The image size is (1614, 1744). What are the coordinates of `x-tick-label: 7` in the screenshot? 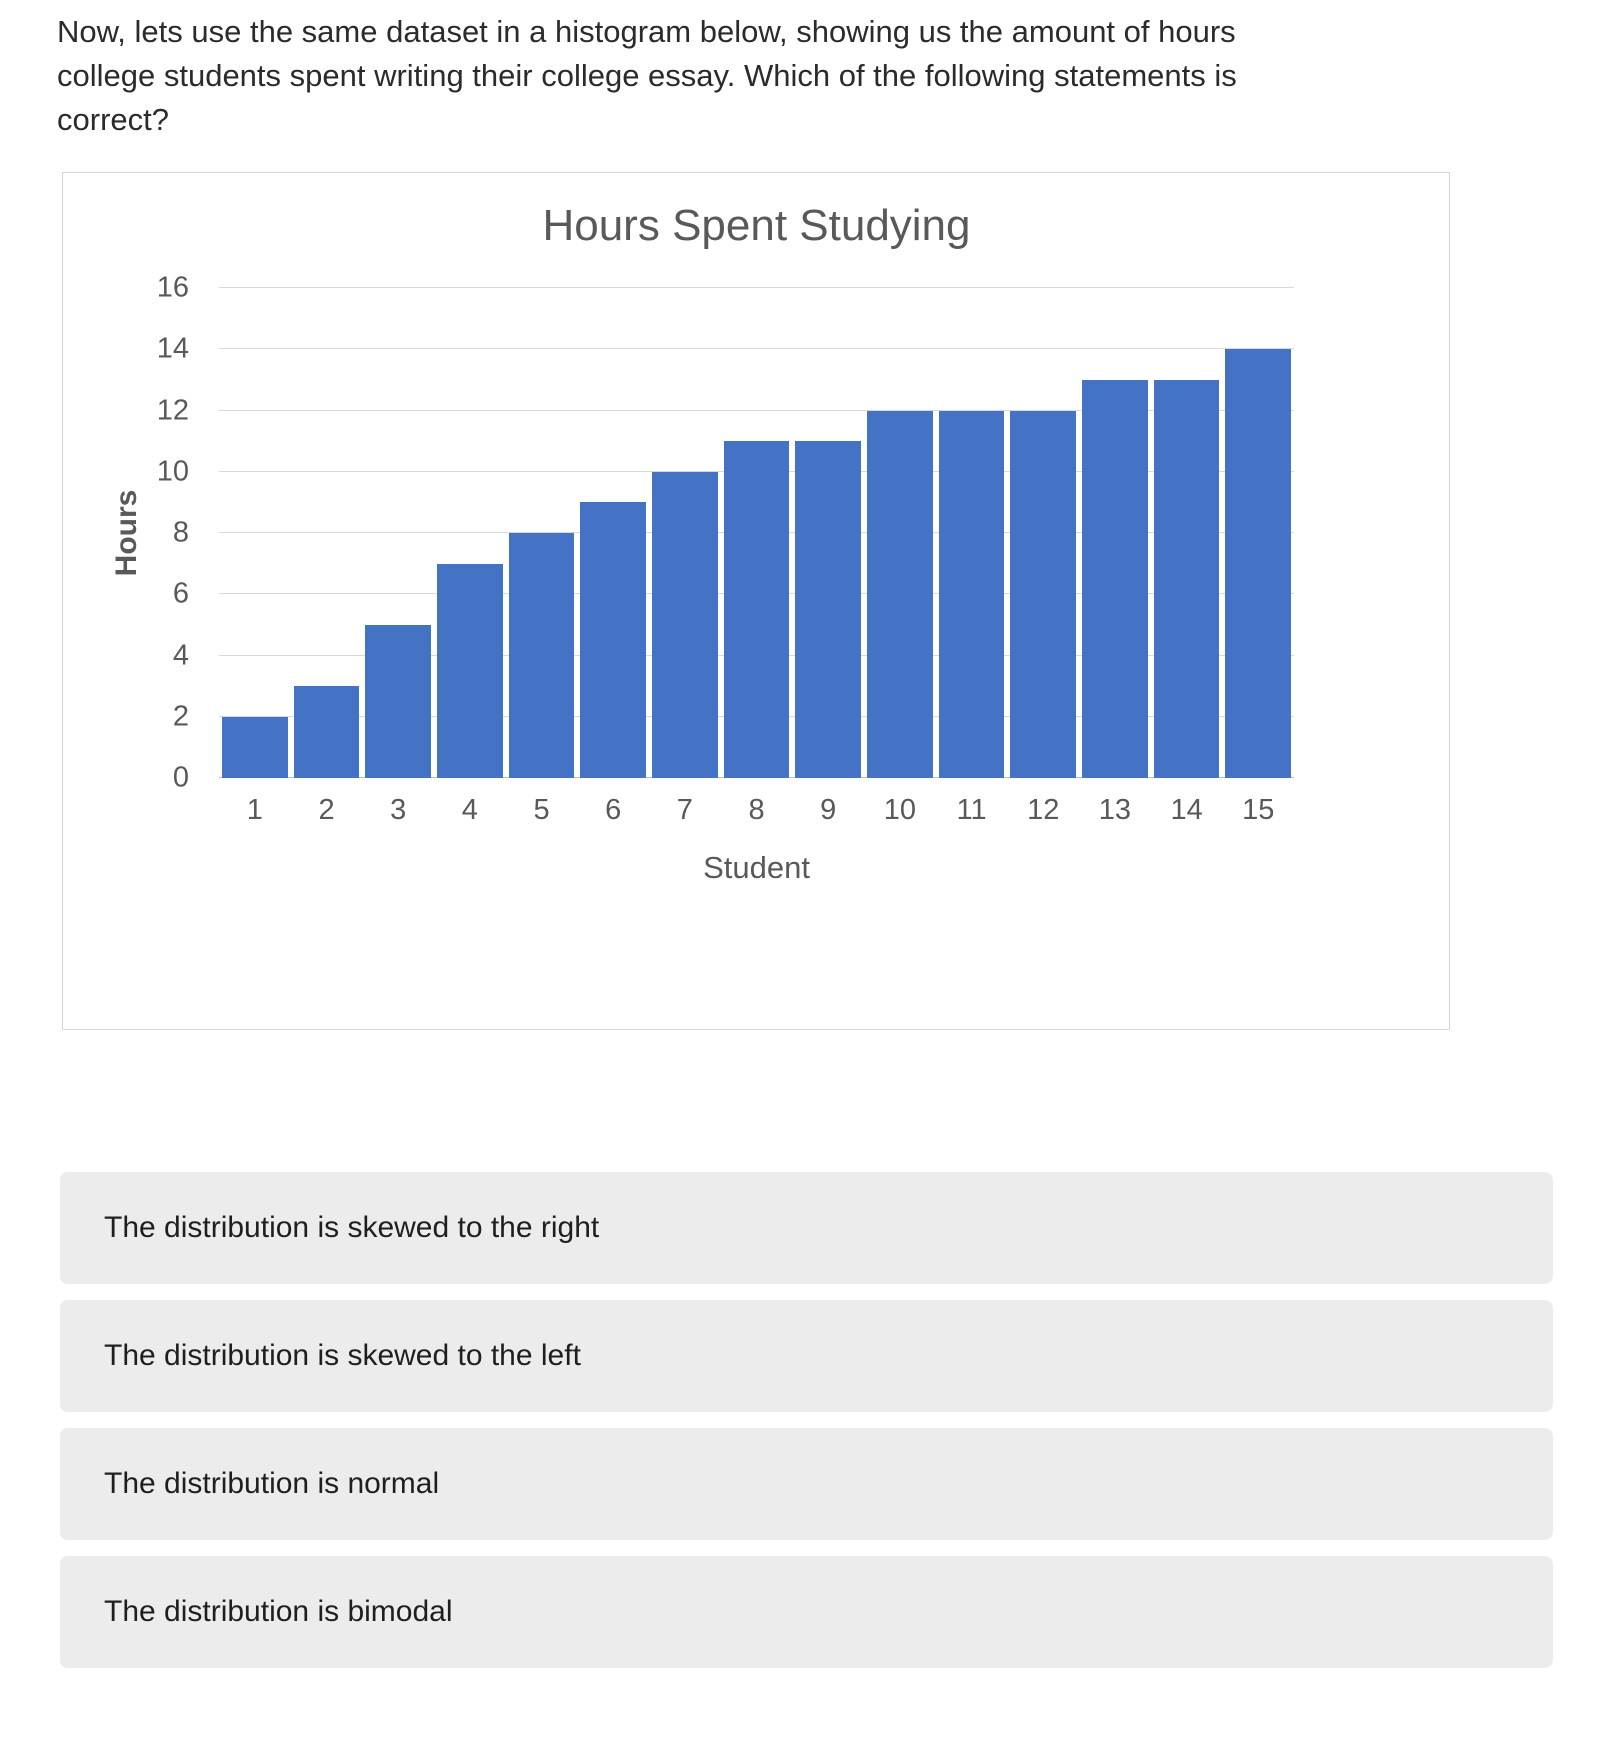 It's located at (684, 810).